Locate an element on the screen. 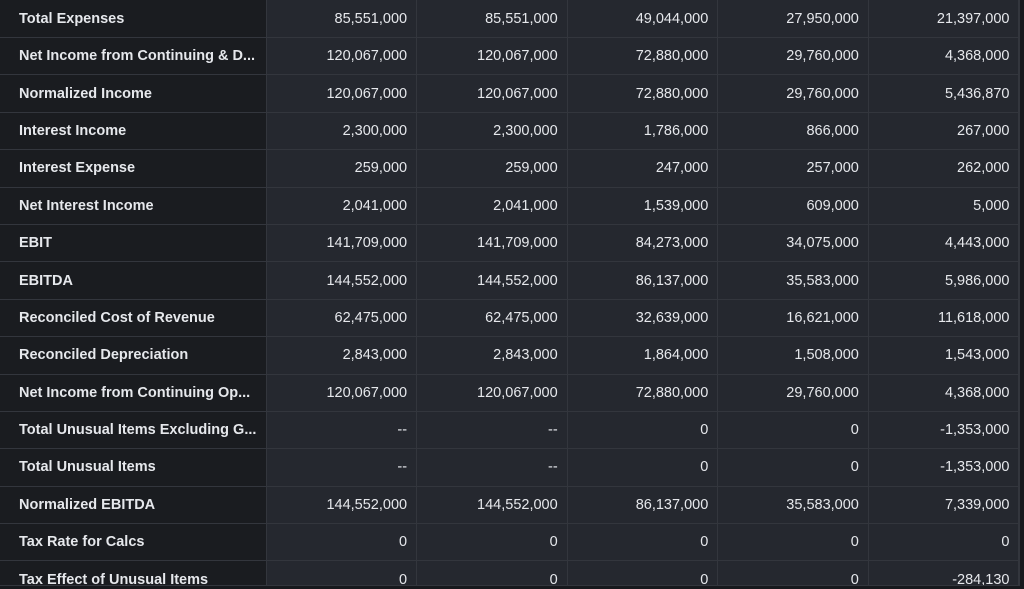 The image size is (1024, 589). value-cell: 16,621,000 is located at coordinates (793, 318).